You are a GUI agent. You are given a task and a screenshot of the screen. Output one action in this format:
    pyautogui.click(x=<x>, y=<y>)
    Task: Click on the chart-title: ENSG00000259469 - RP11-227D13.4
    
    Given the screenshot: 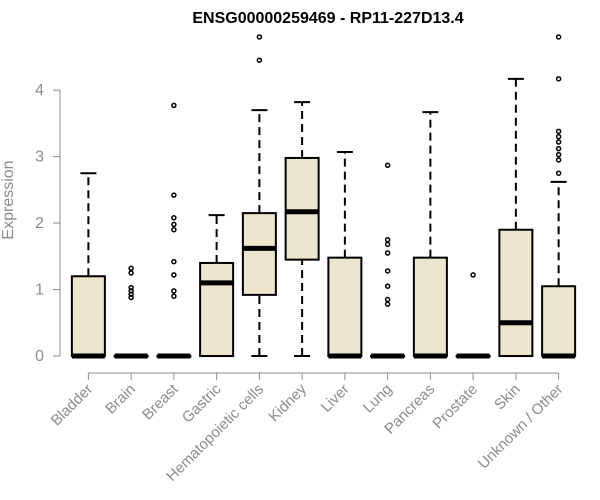 What is the action you would take?
    pyautogui.click(x=327, y=18)
    